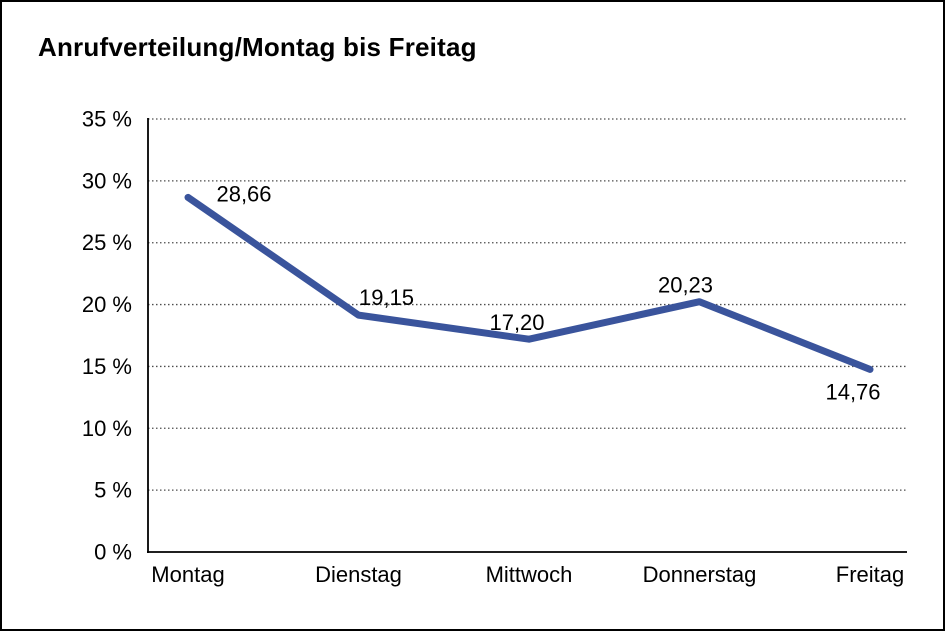 This screenshot has width=945, height=631. What do you see at coordinates (107, 118) in the screenshot?
I see `y-axis-tick-label: 35 %` at bounding box center [107, 118].